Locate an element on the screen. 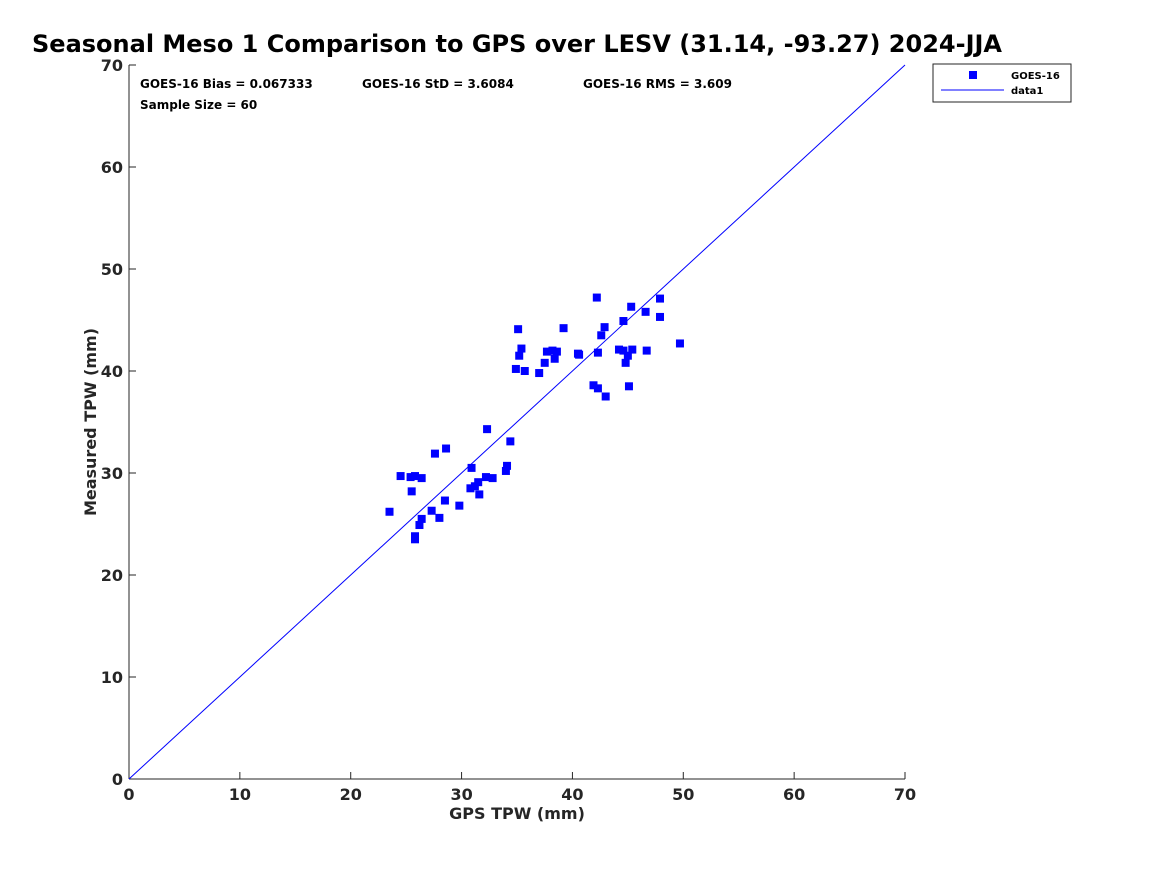 This screenshot has width=1167, height=875. legend-box is located at coordinates (1002, 83).